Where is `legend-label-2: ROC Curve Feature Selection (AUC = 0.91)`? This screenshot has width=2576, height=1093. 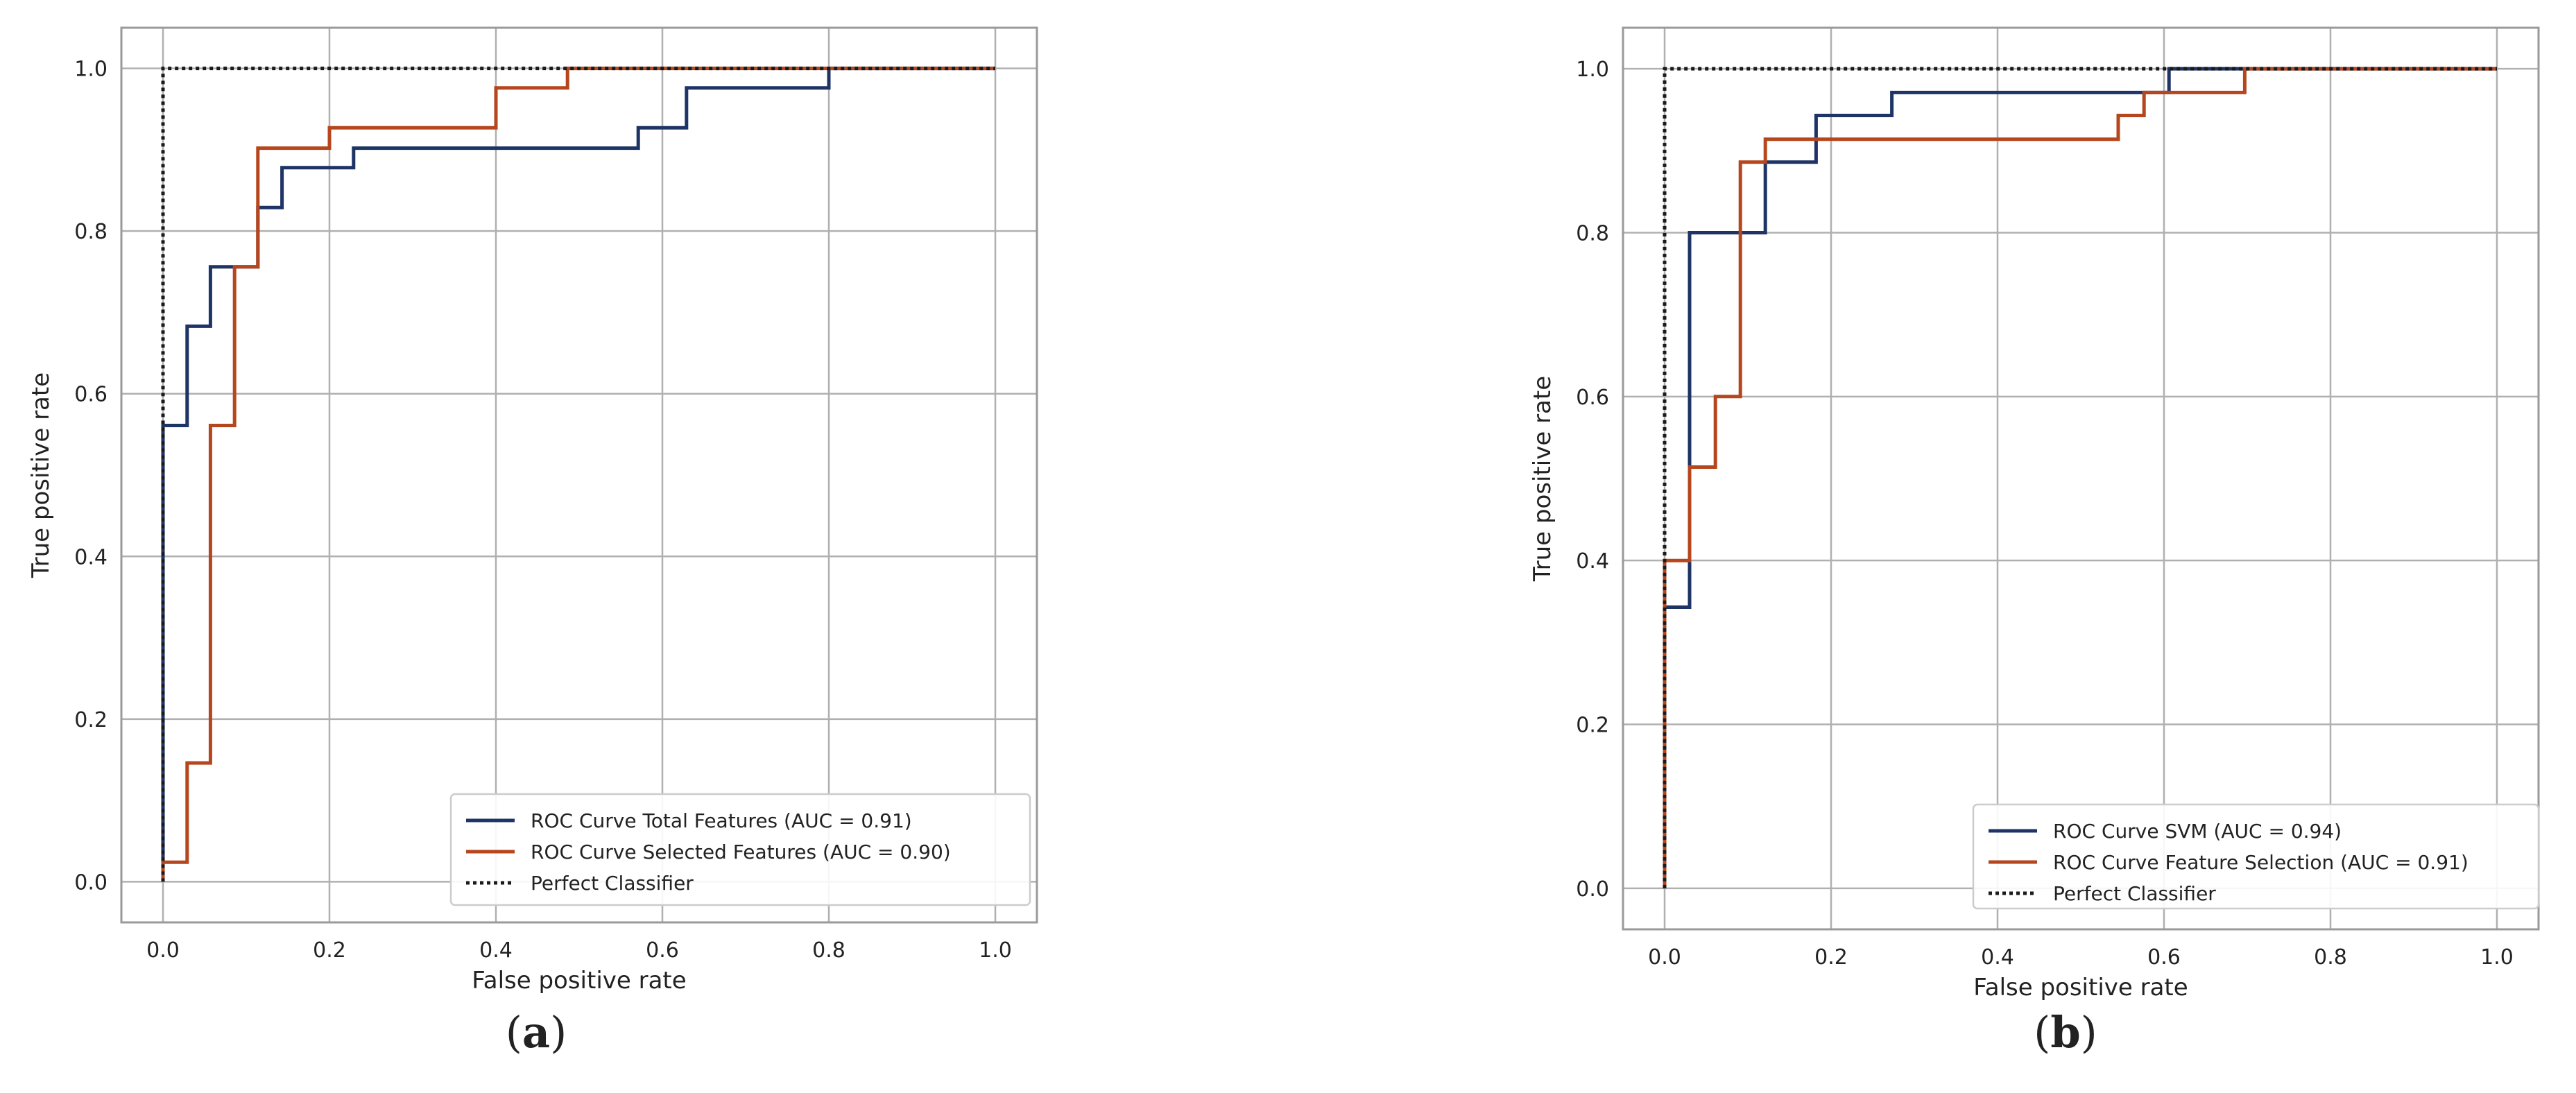
legend-label-2: ROC Curve Feature Selection (AUC = 0.91) is located at coordinates (2260, 862).